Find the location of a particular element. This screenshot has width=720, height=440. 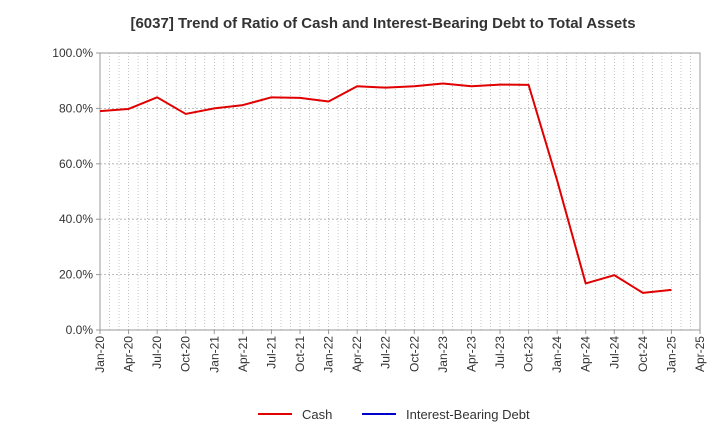

y-tick-label: 40.0% is located at coordinates (76, 219).